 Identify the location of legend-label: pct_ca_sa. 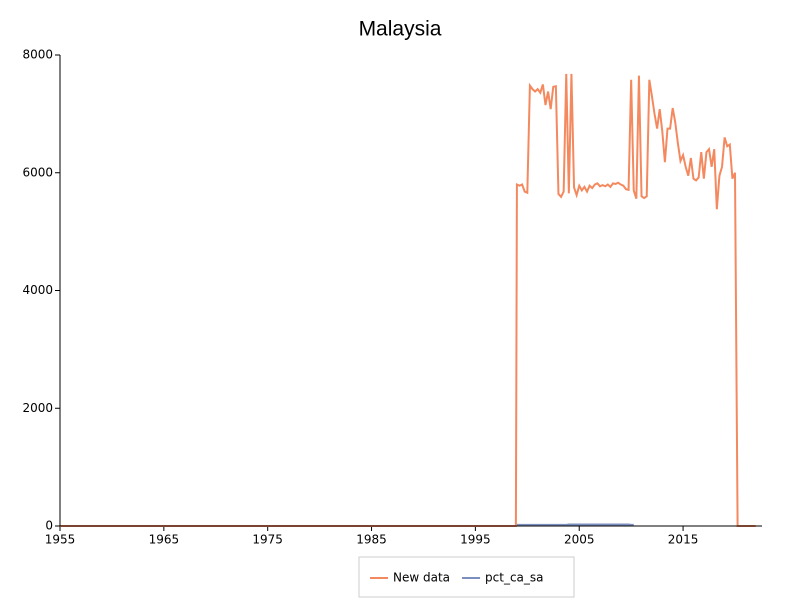
(514, 578).